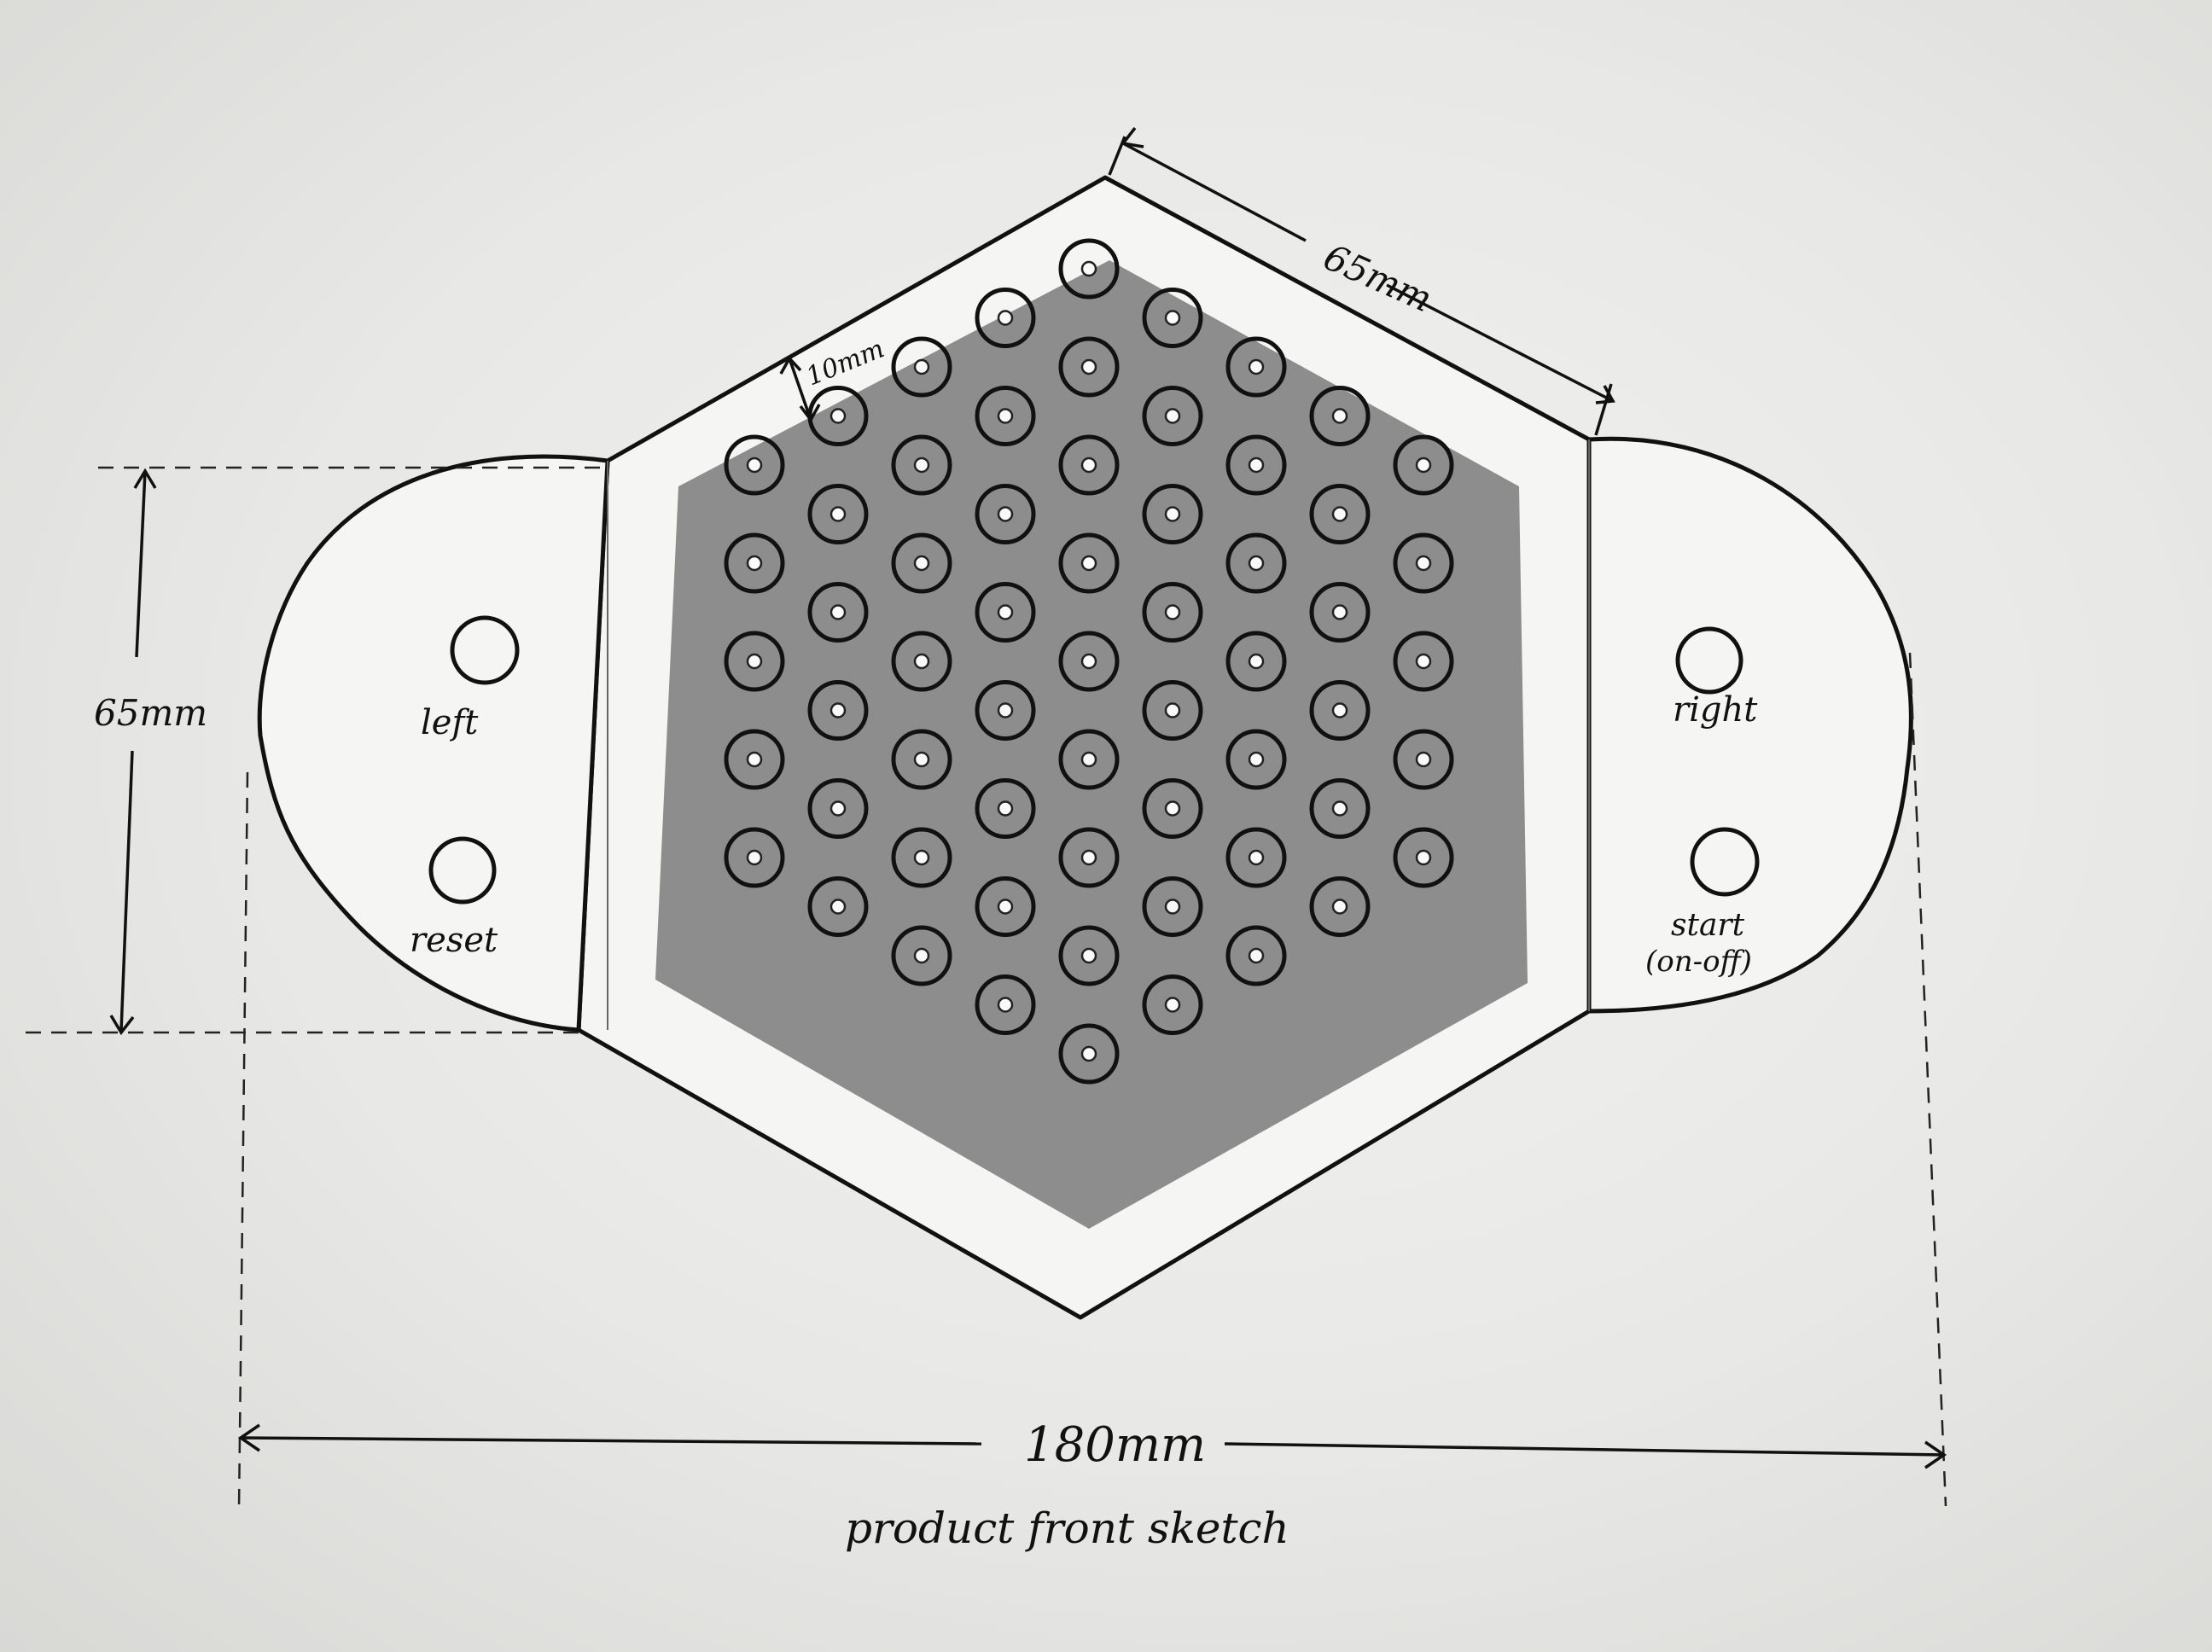 The width and height of the screenshot is (2212, 1652). I want to click on left-label: left, so click(450, 722).